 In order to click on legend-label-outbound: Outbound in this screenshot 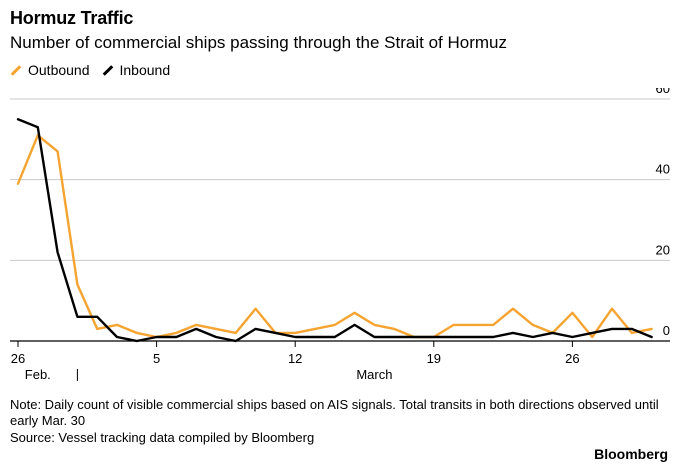, I will do `click(59, 70)`.